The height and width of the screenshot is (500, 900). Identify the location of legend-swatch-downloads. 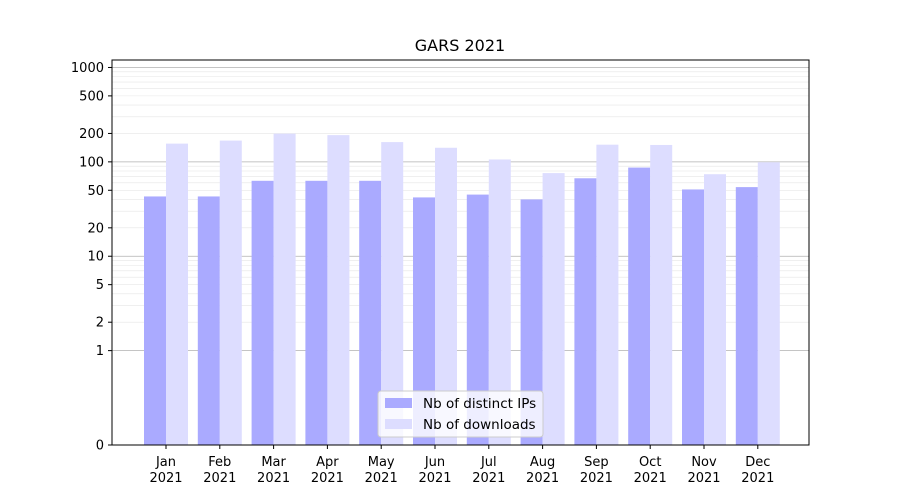
(398, 424).